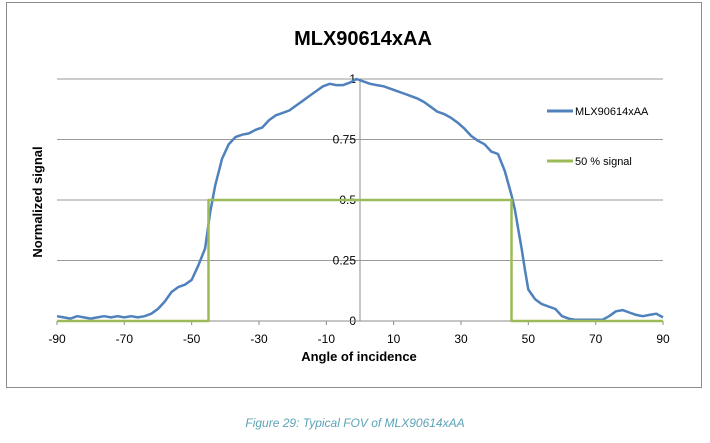 This screenshot has height=443, width=710. I want to click on x-axis-label: Angle of incidence, so click(359, 356).